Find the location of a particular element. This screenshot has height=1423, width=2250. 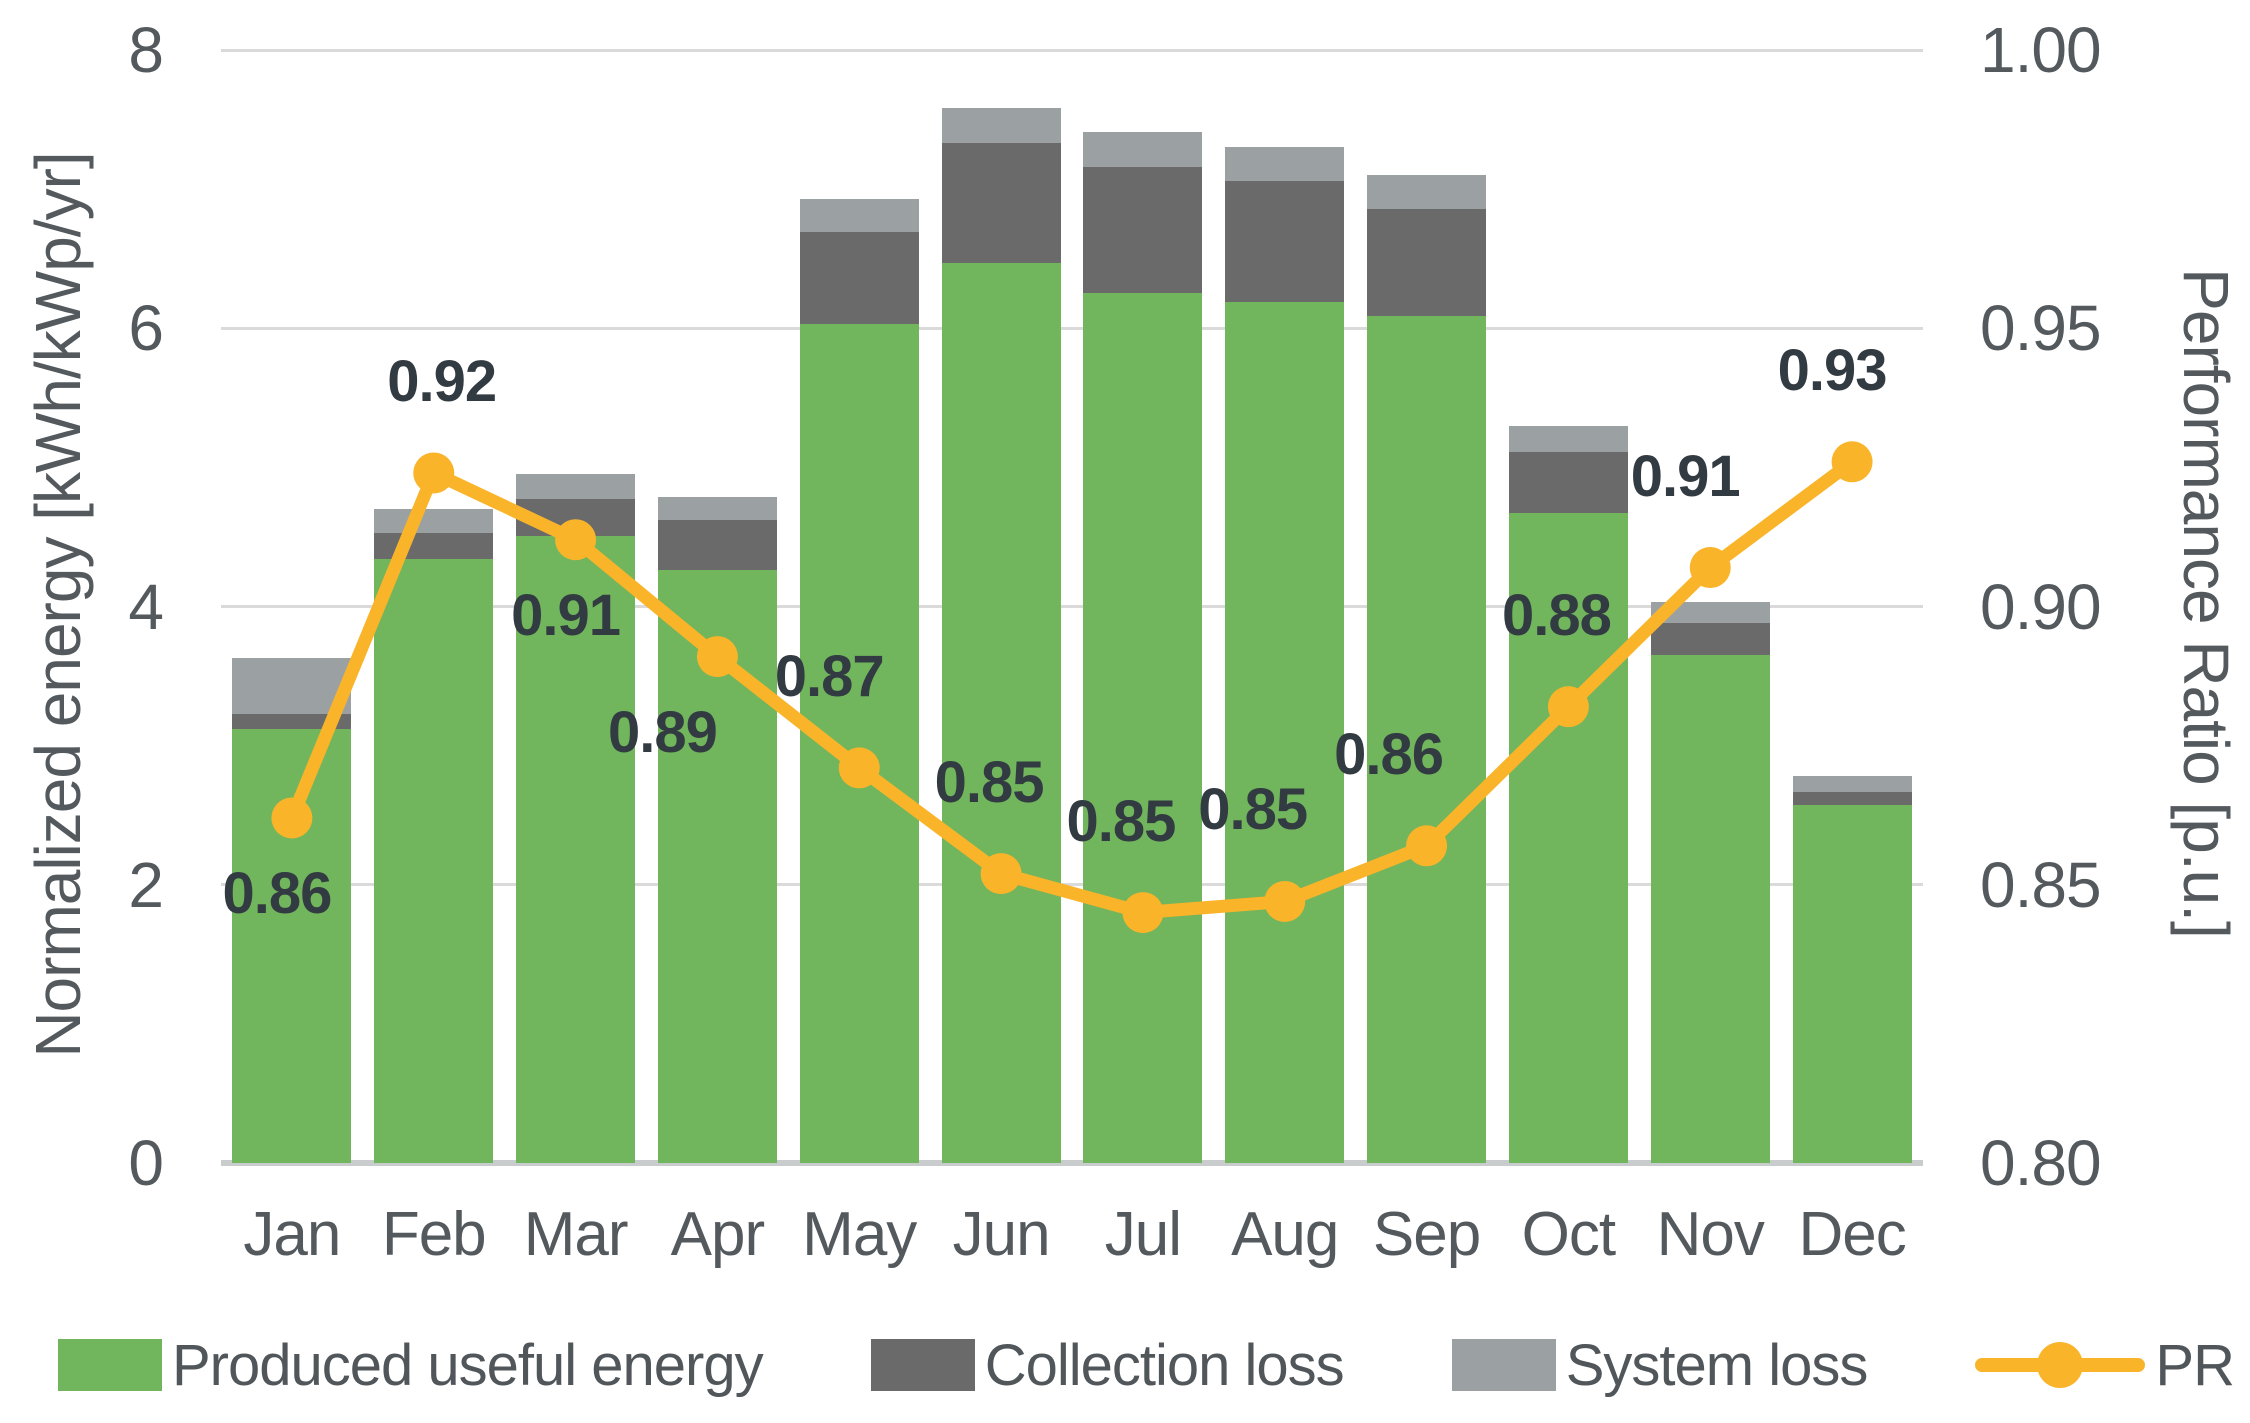

bar-segment-system-loss-jan is located at coordinates (292, 686).